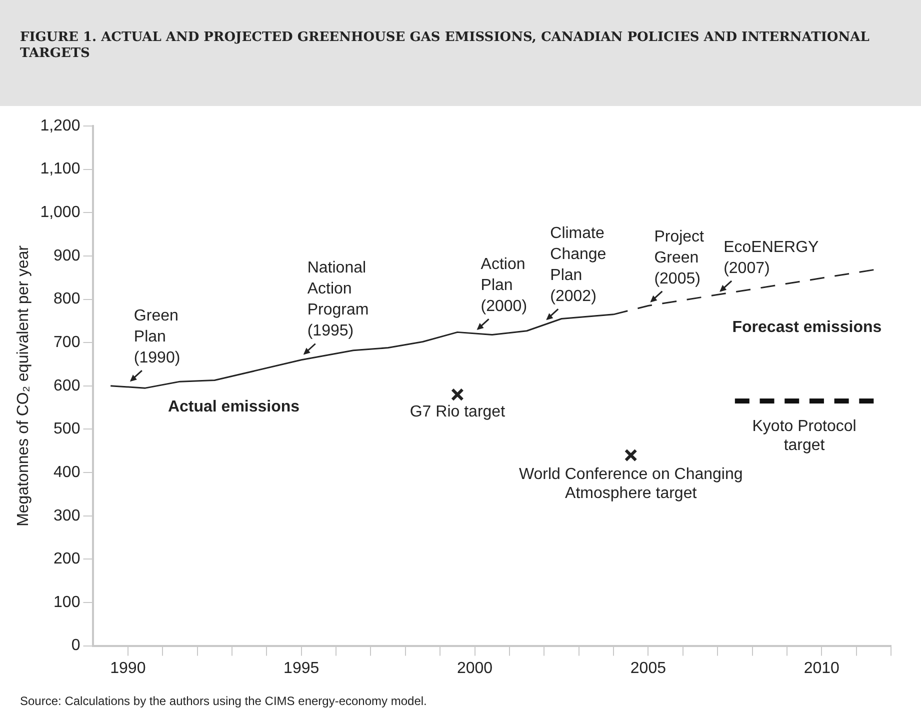 Image resolution: width=921 pixels, height=720 pixels. Describe the element at coordinates (67, 559) in the screenshot. I see `y-tick-label: 200` at that location.